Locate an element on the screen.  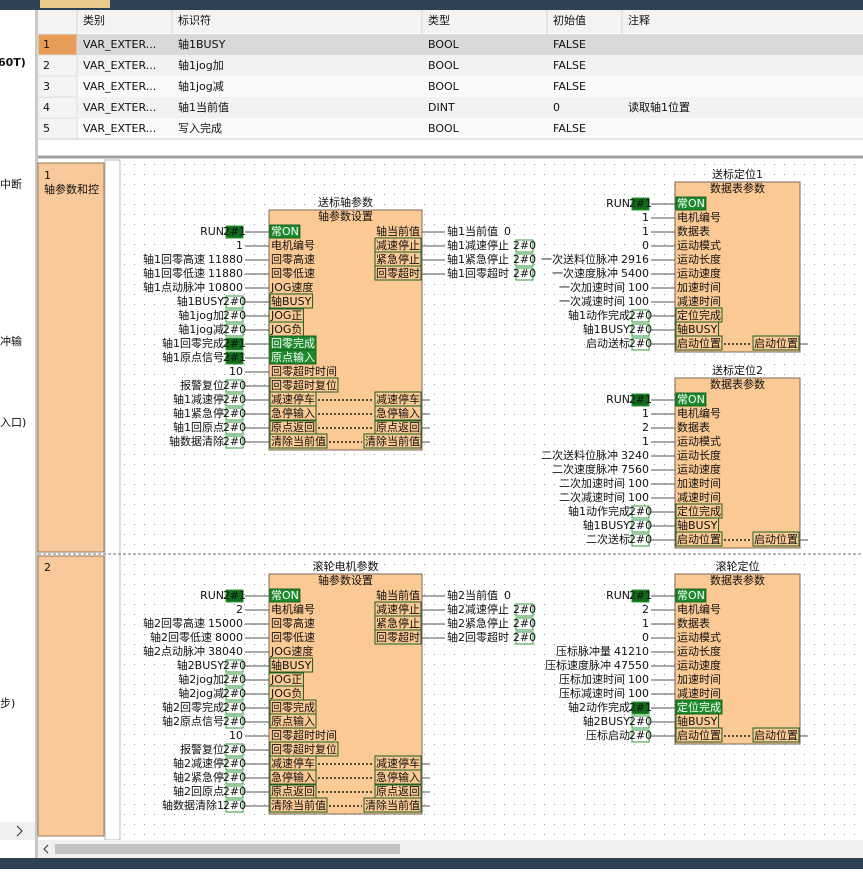
table-cell: BOOL is located at coordinates (444, 44).